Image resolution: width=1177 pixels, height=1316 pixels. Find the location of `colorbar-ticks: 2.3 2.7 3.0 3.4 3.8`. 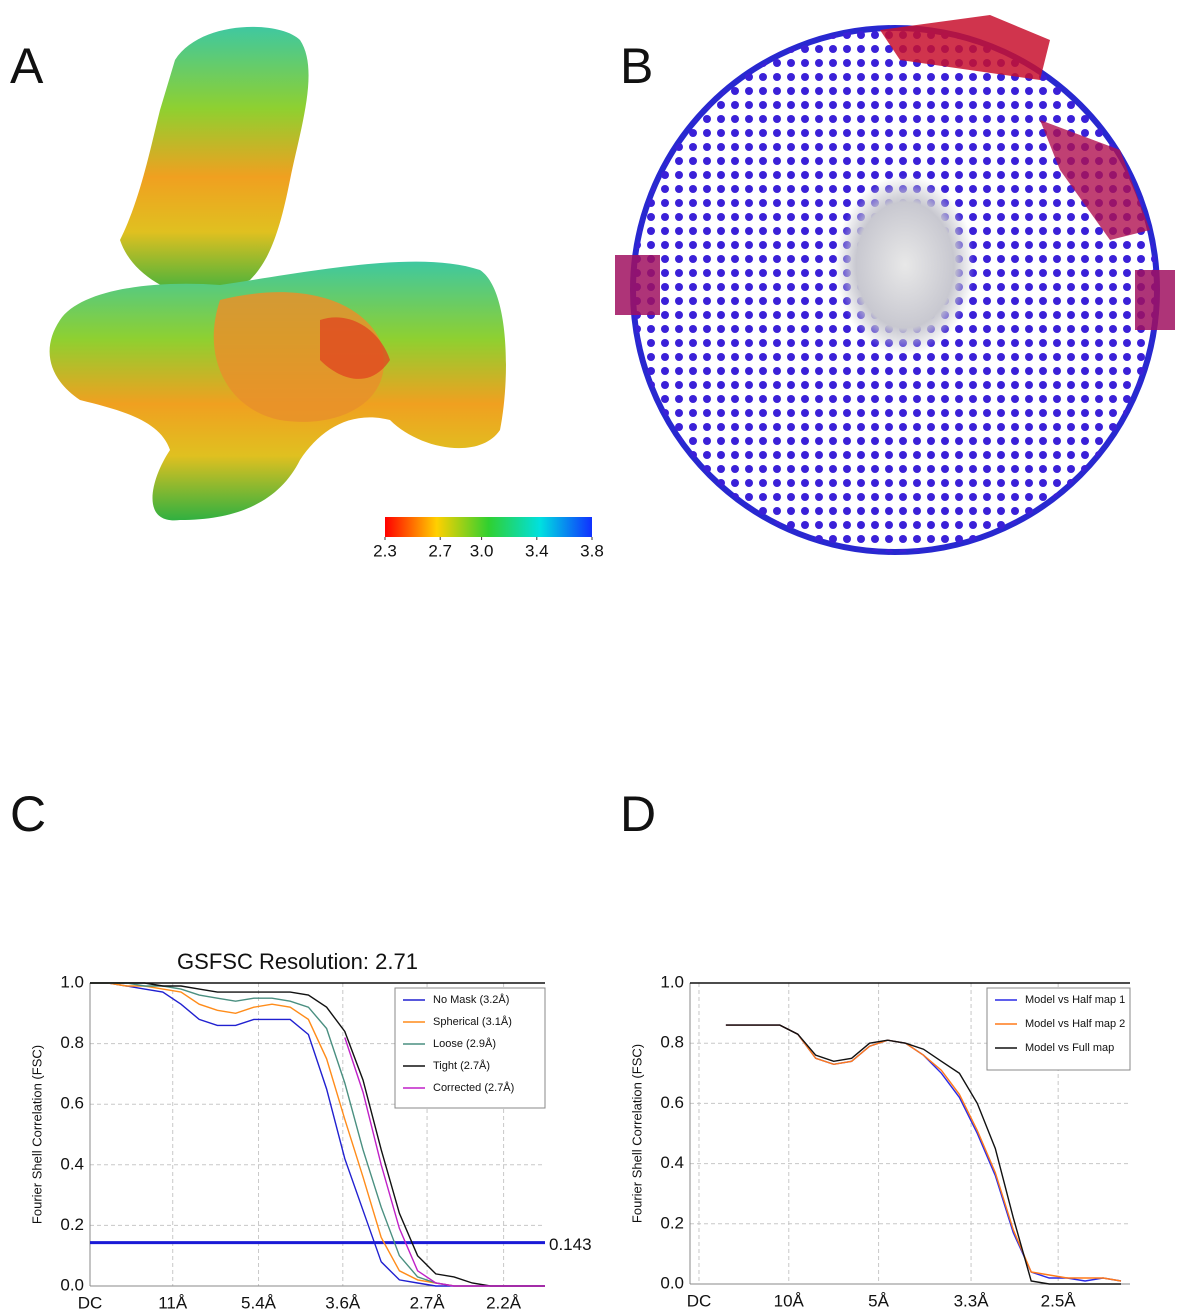

colorbar-ticks: 2.3 2.7 3.0 3.4 3.8 is located at coordinates (488, 548).